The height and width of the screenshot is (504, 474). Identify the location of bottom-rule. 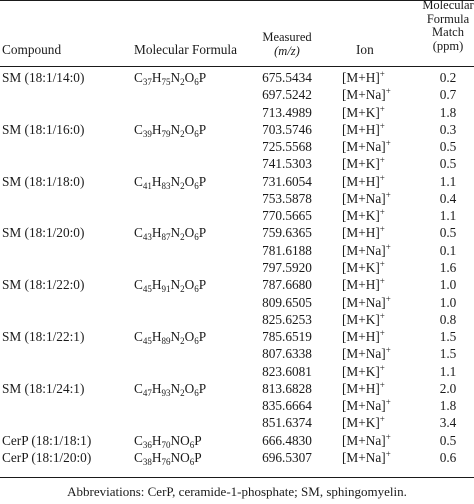
(237, 477).